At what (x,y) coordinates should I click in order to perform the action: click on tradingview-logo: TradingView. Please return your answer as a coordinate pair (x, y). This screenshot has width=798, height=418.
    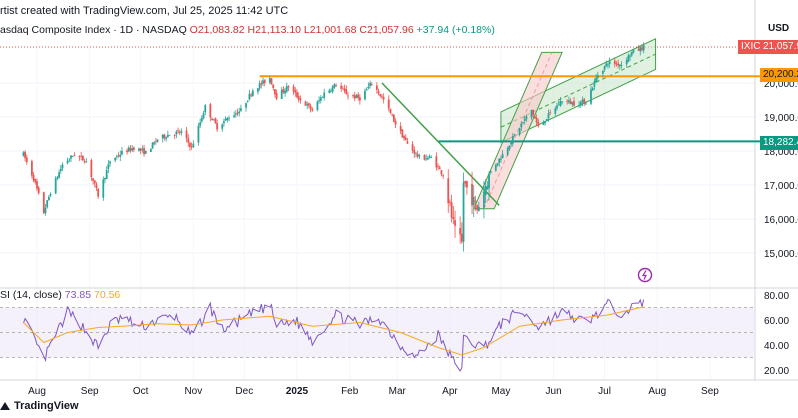
    Looking at the image, I should click on (39, 406).